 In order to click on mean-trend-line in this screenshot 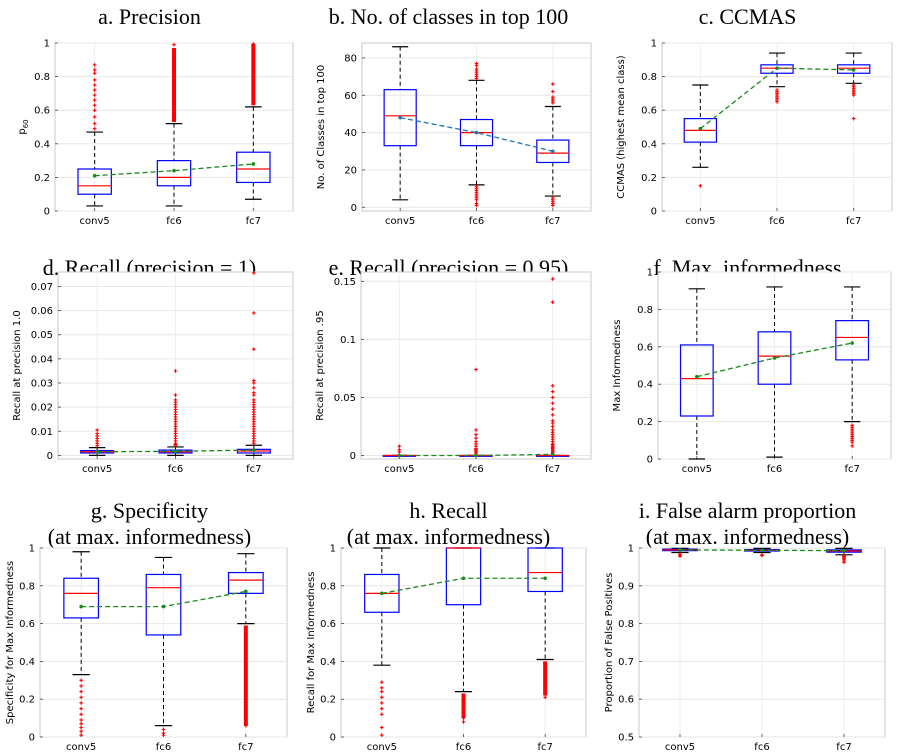, I will do `click(174, 170)`.